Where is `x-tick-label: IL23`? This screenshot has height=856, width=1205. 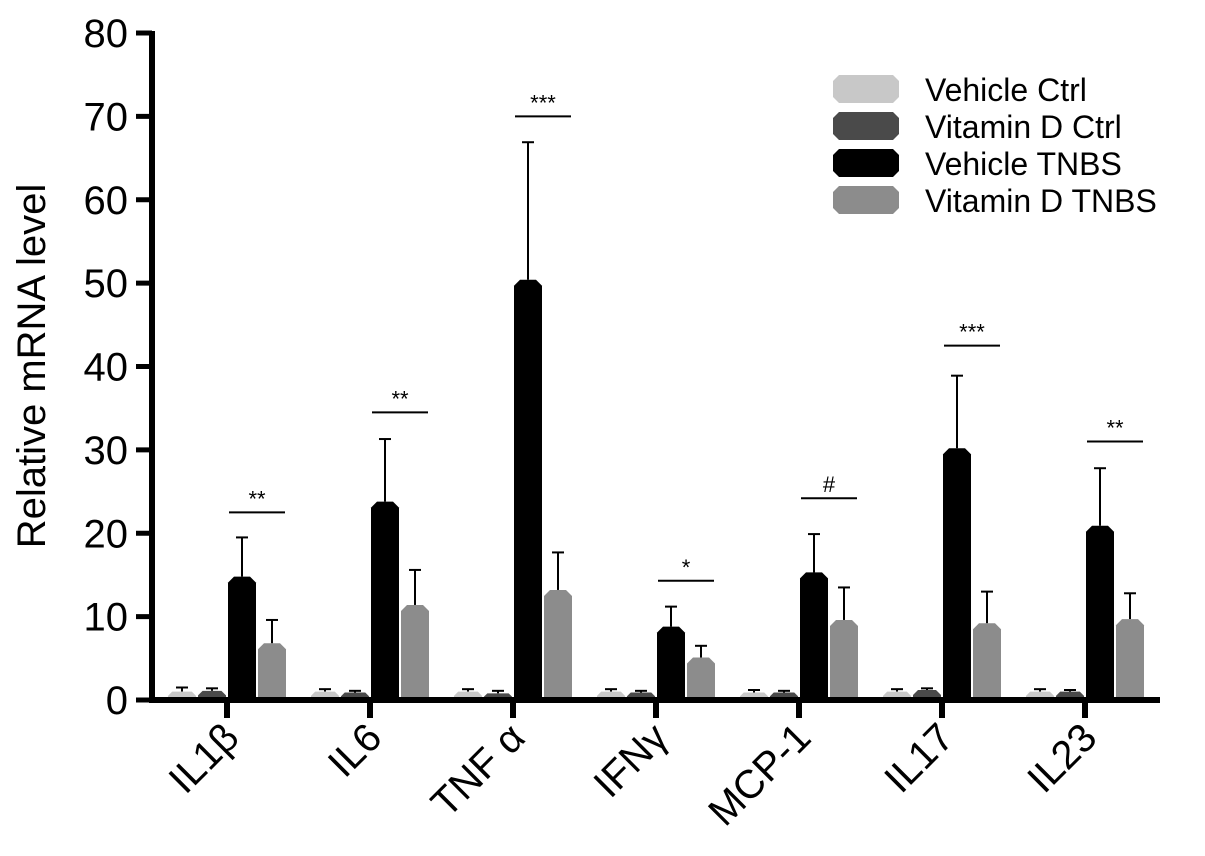
x-tick-label: IL23 is located at coordinates (1062, 758).